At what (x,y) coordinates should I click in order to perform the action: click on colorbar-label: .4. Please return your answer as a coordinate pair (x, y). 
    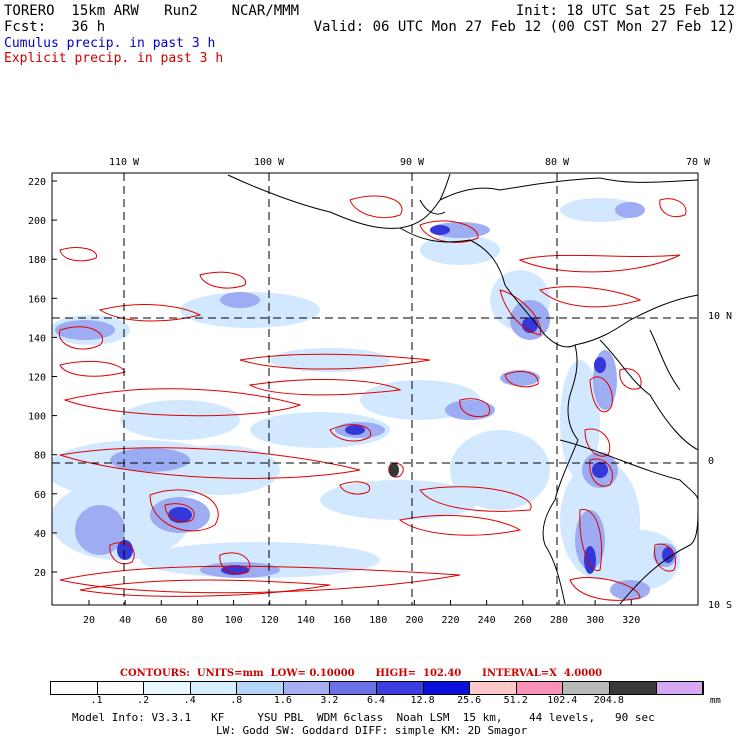
    Looking at the image, I should click on (189, 700).